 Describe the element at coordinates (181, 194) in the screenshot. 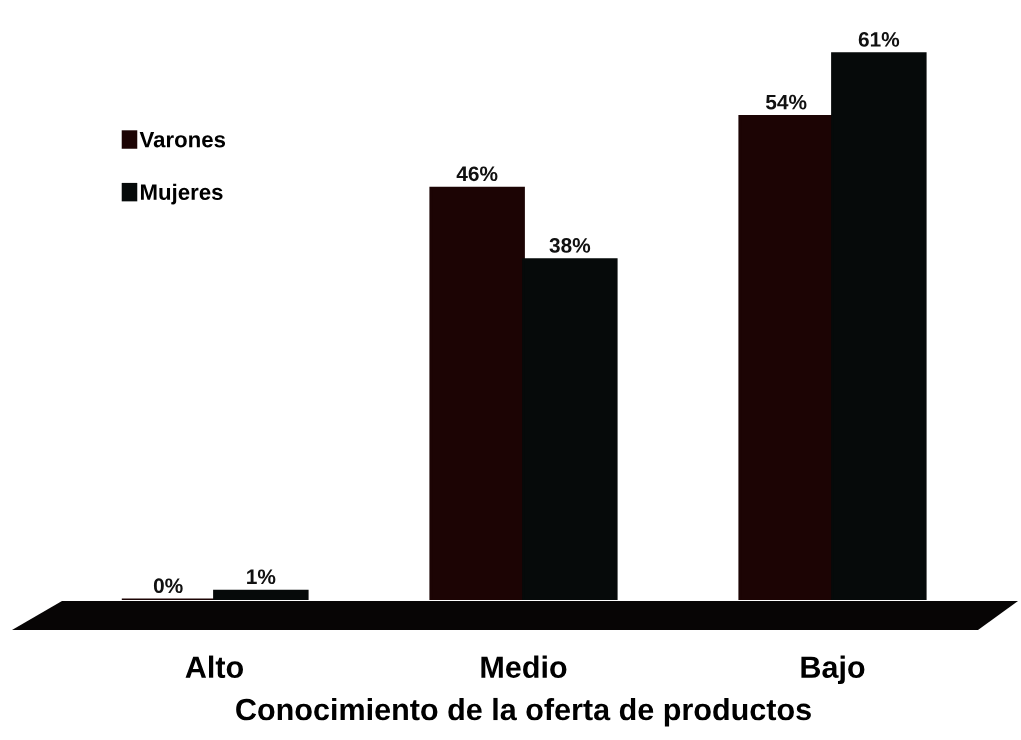

I see `legend-label: Mujeres` at that location.